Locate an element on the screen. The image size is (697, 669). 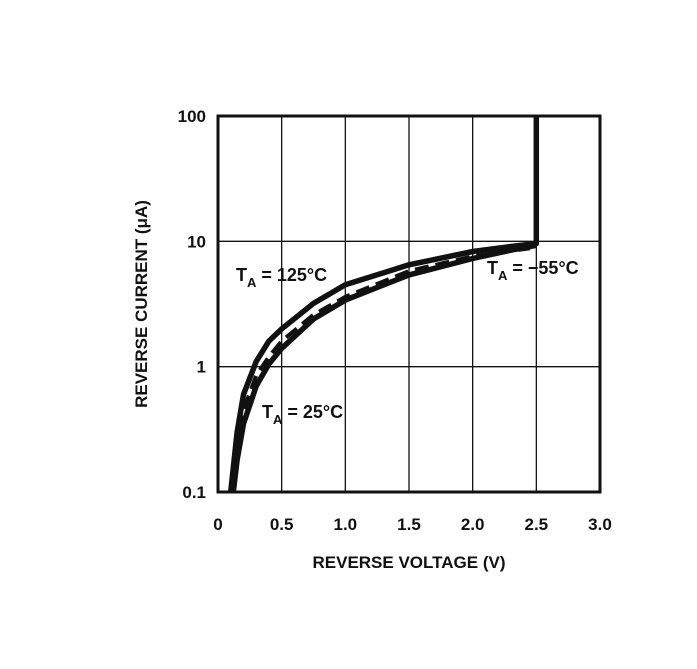
x-tick-label: 3.0 is located at coordinates (600, 524).